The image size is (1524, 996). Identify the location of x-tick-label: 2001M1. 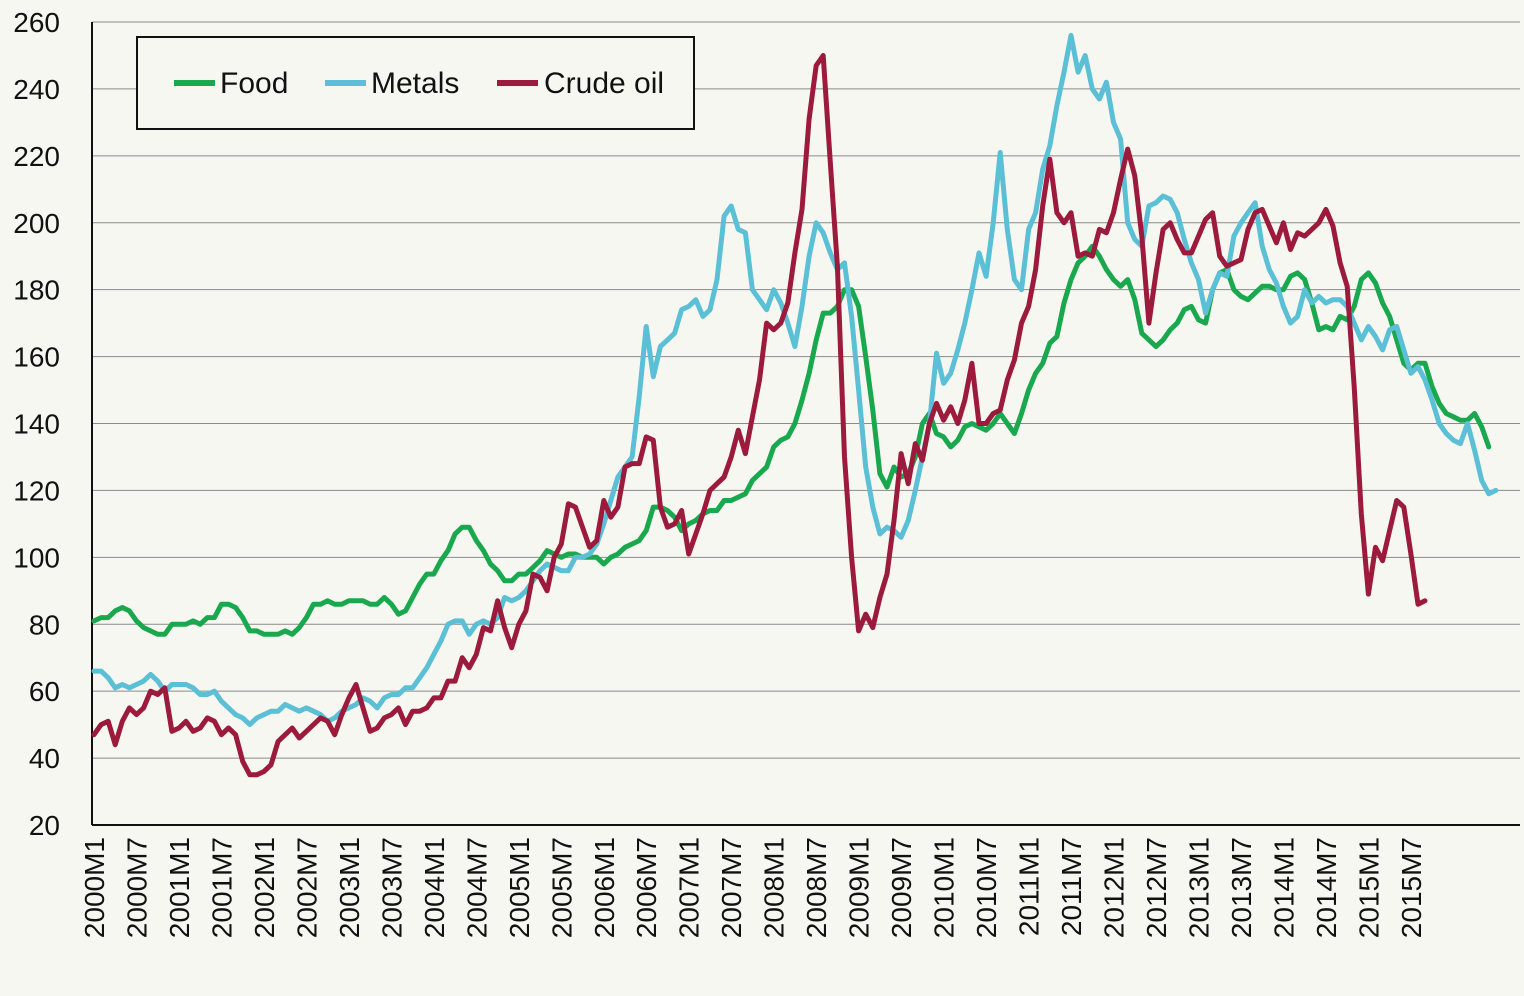
(179, 887).